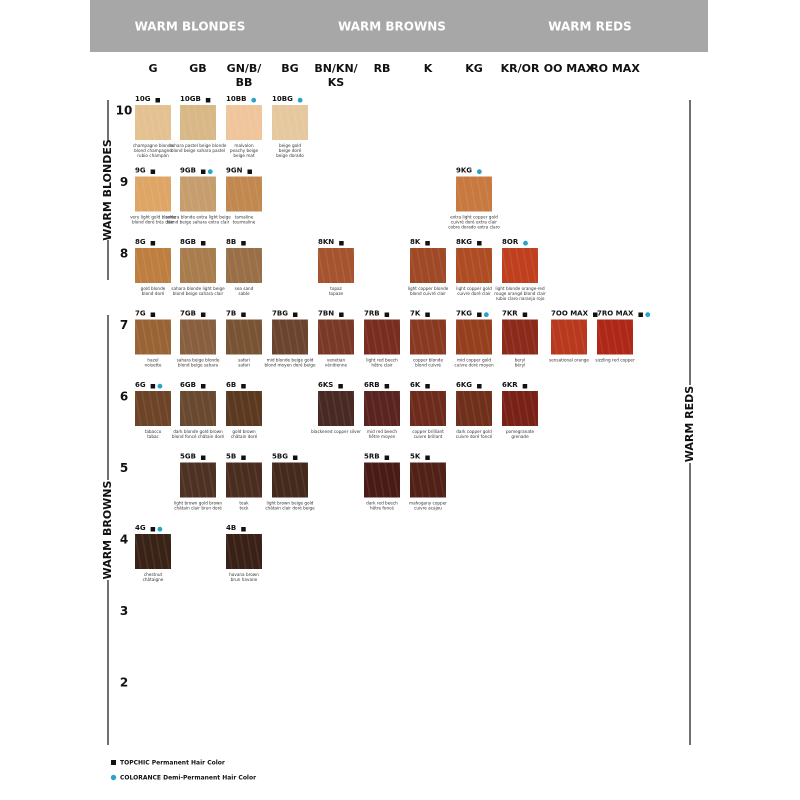 The image size is (800, 800). Describe the element at coordinates (153, 365) in the screenshot. I see `swatch-caption: noisette` at that location.